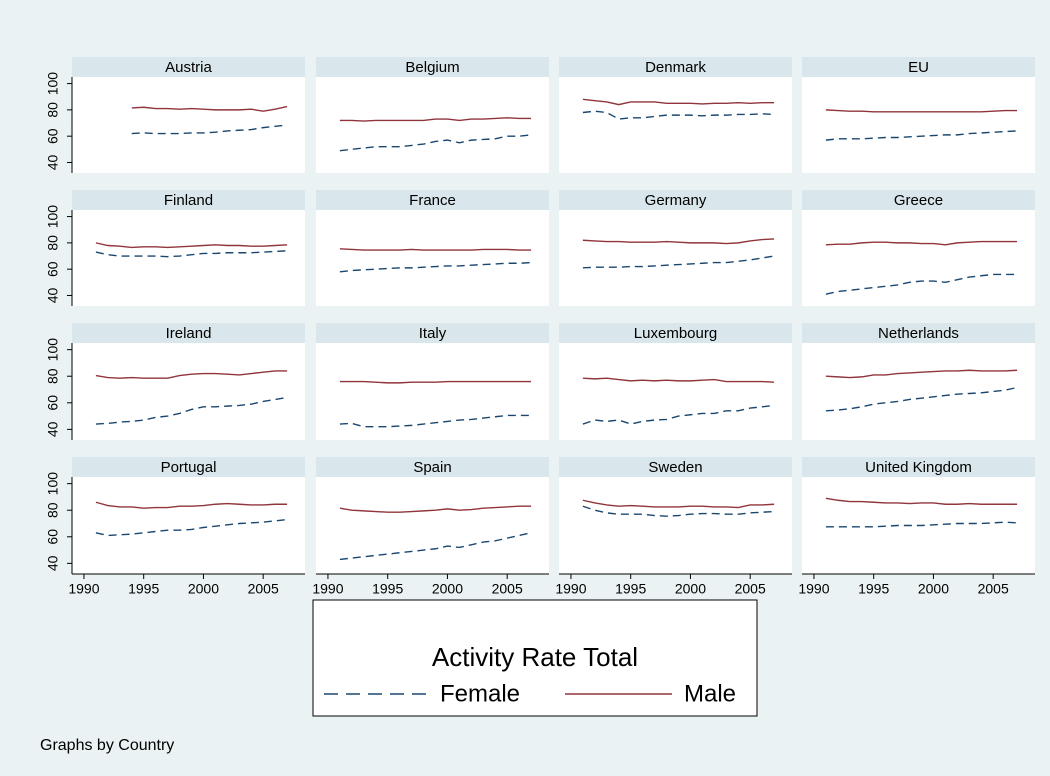  I want to click on panel-title: EU, so click(918, 67).